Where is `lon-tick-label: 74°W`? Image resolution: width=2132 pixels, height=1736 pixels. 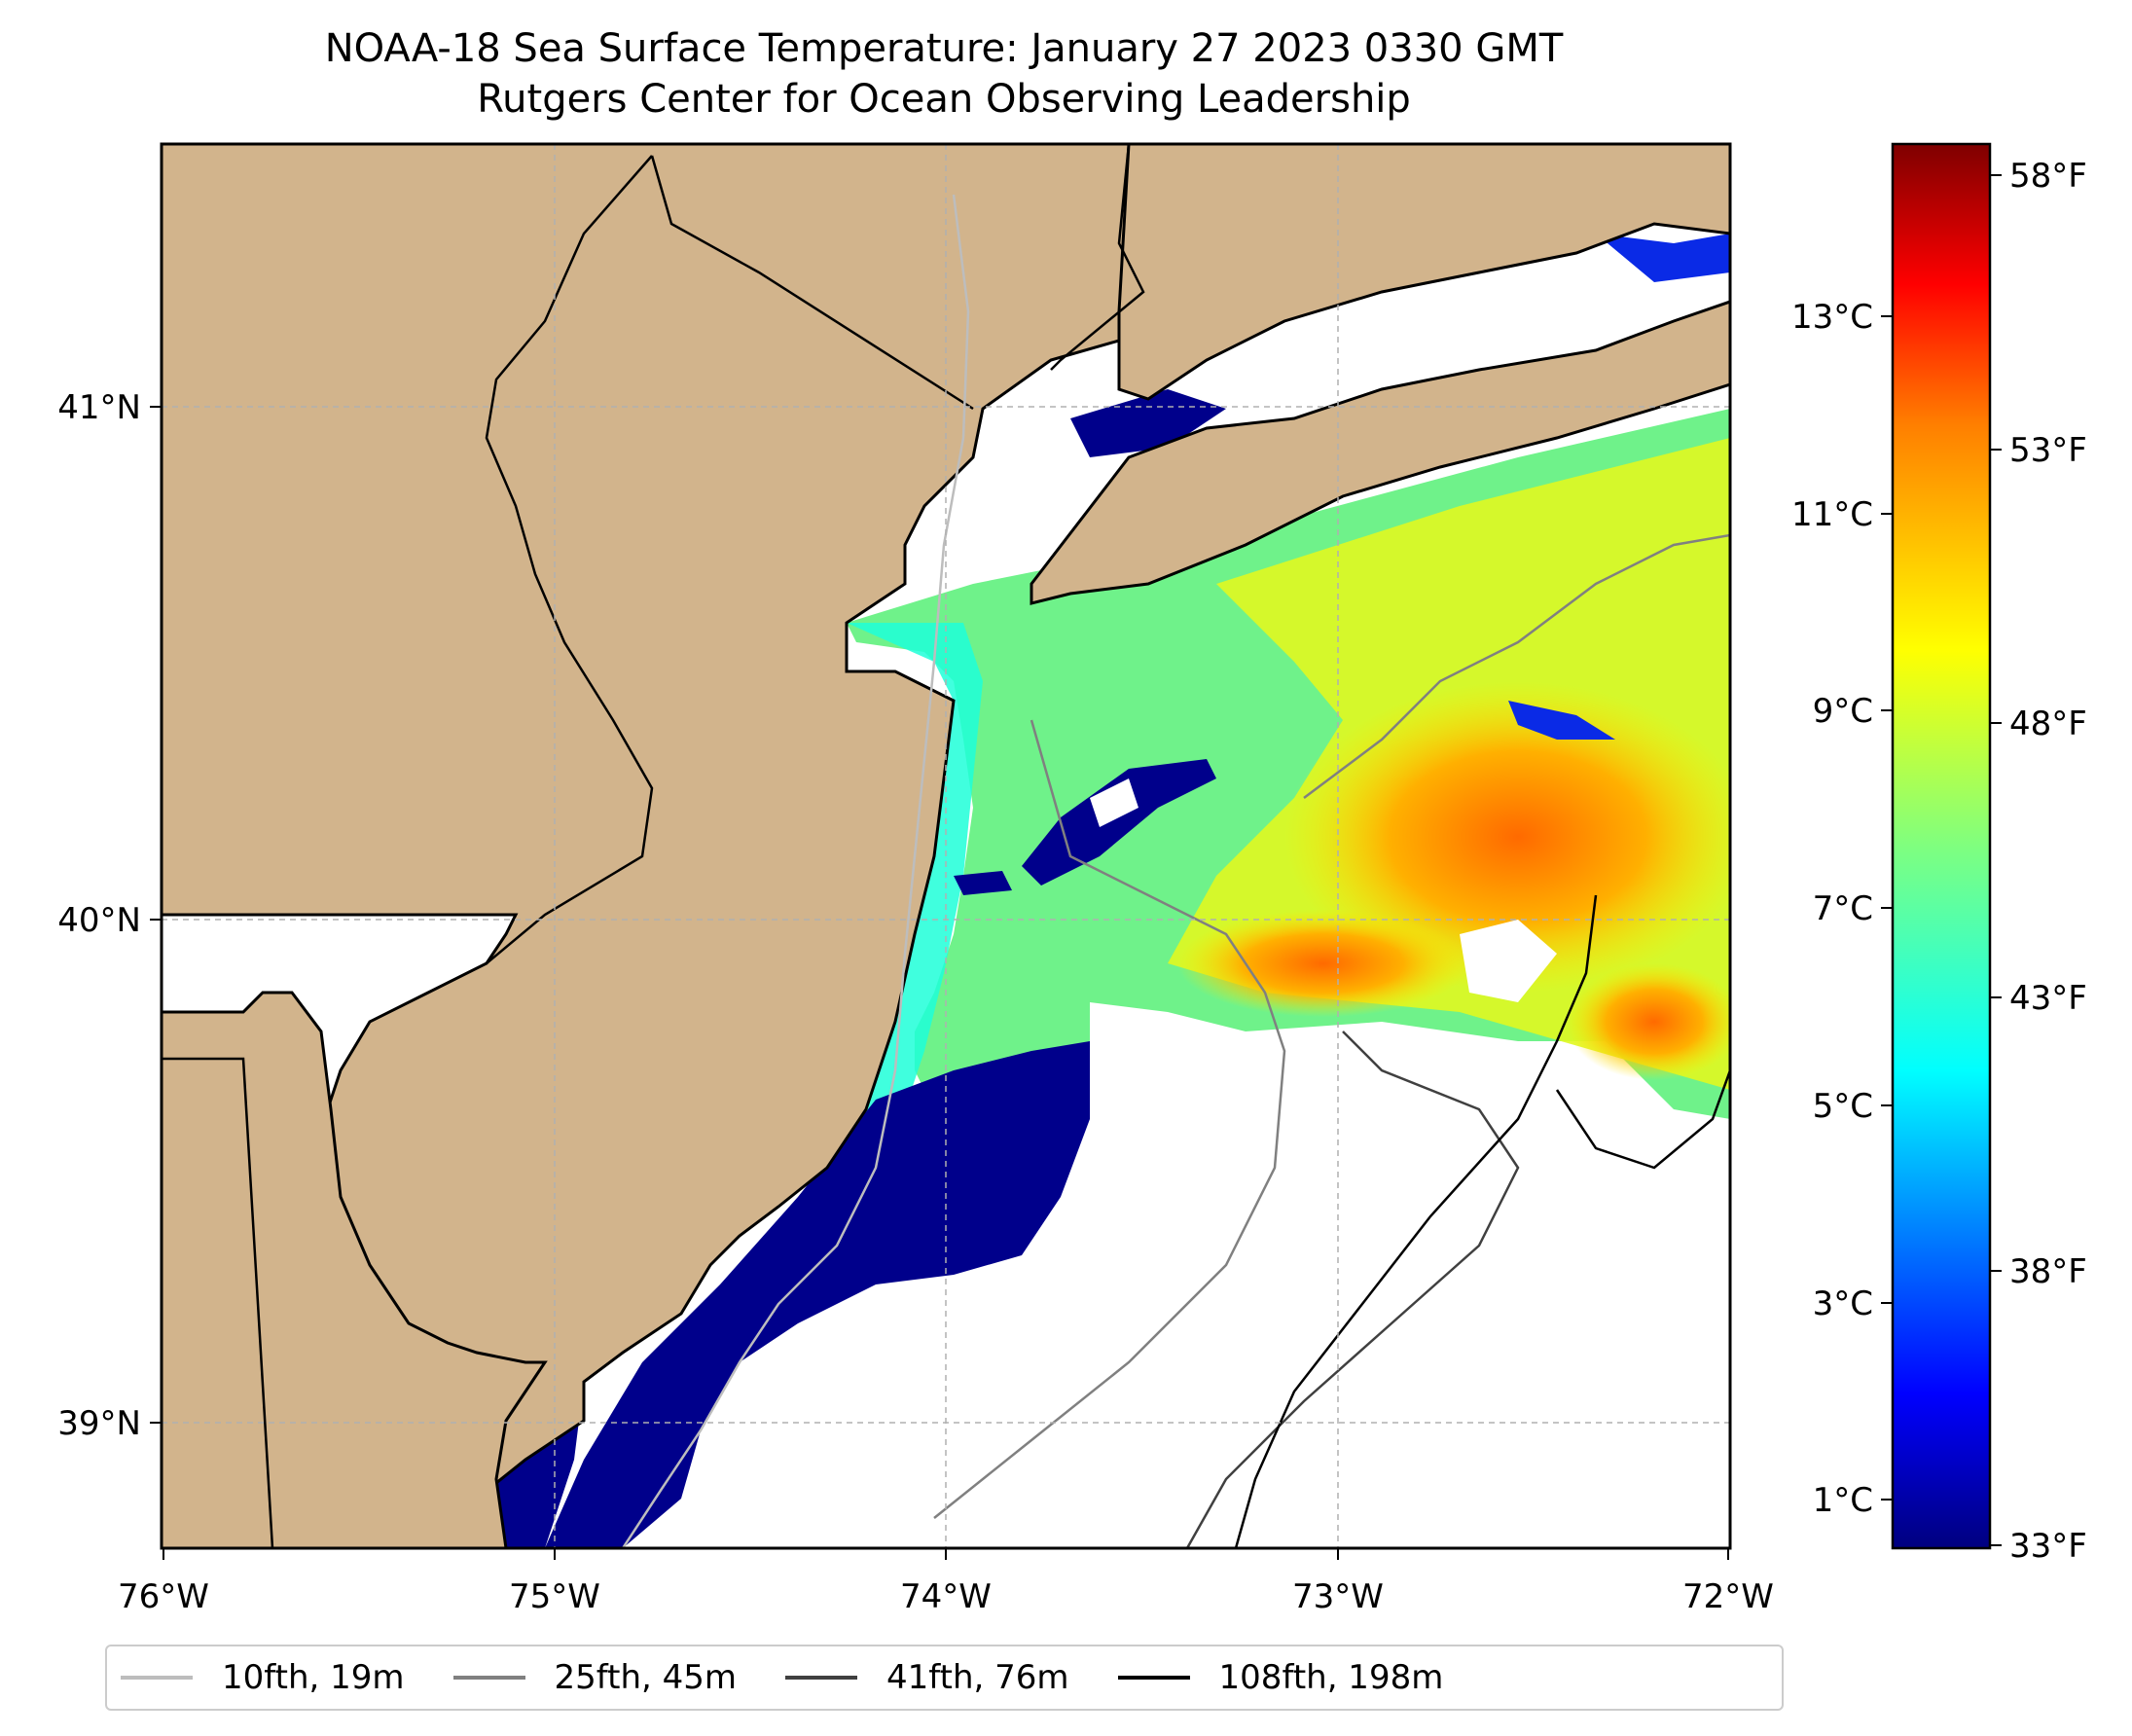
lon-tick-label: 74°W is located at coordinates (946, 1597).